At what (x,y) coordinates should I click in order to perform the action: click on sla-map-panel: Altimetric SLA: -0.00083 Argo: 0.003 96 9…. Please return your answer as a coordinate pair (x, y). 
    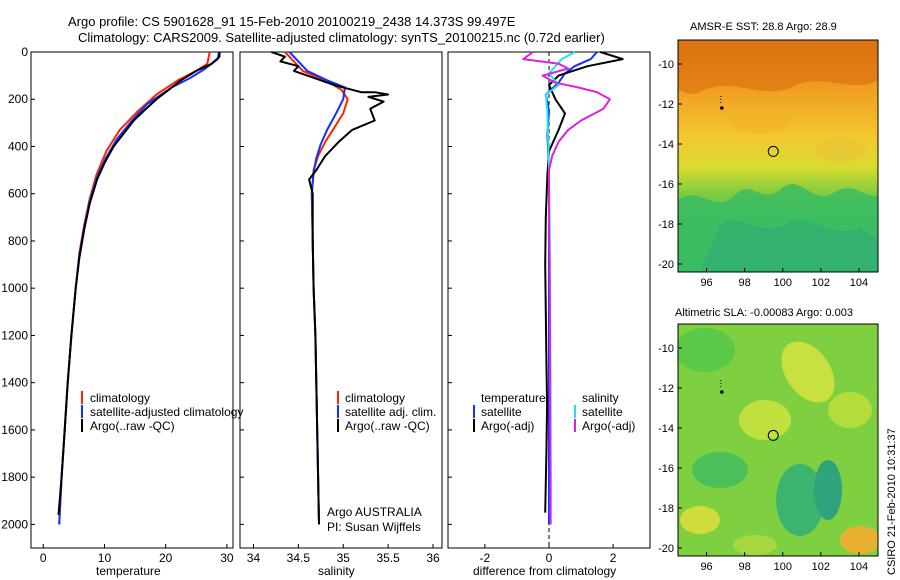
    Looking at the image, I should click on (768, 440).